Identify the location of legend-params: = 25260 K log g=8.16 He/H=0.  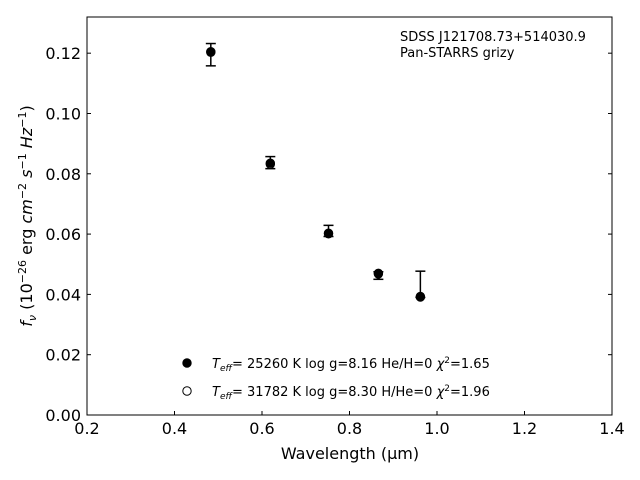
(334, 364).